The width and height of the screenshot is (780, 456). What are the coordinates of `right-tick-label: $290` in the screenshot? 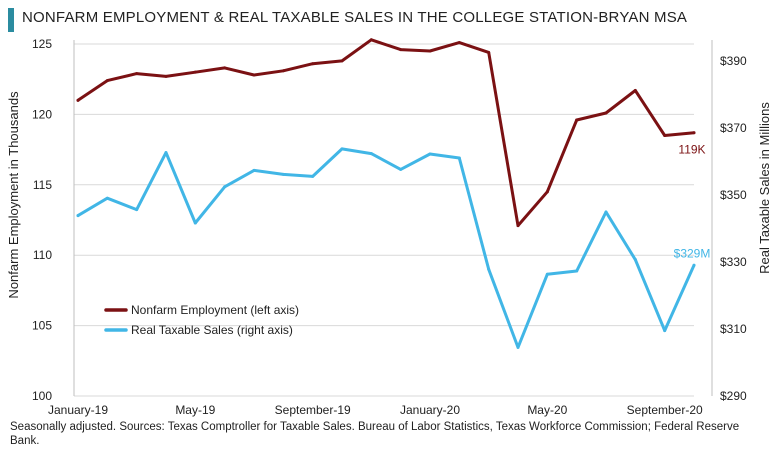 It's located at (733, 396).